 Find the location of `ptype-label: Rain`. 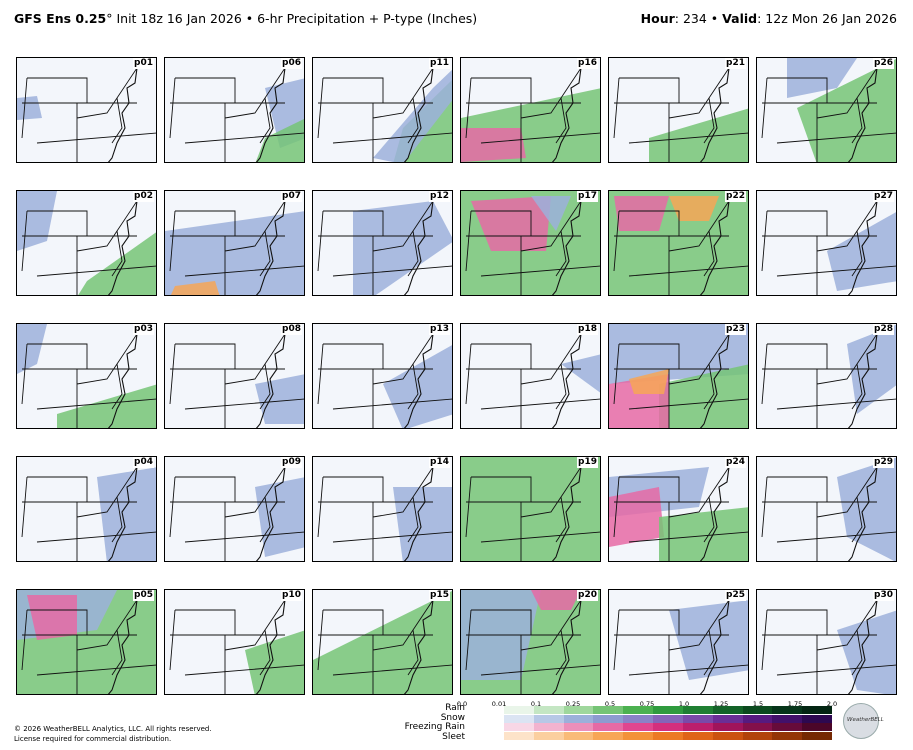

ptype-label: Rain is located at coordinates (455, 708).